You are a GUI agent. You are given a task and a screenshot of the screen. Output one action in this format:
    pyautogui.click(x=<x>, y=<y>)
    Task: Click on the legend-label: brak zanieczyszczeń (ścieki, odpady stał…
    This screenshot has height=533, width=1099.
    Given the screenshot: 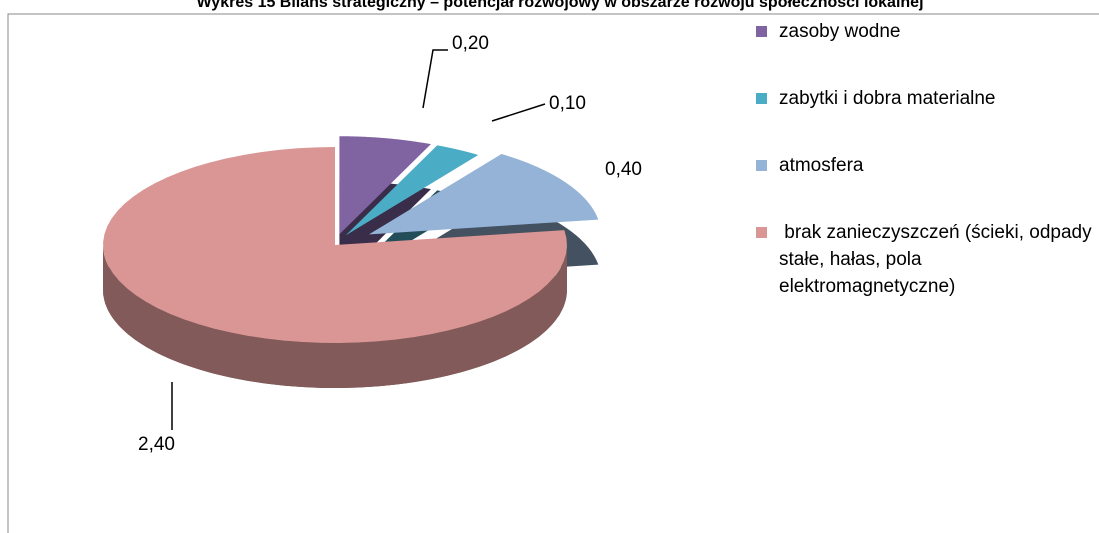 What is the action you would take?
    pyautogui.click(x=938, y=259)
    